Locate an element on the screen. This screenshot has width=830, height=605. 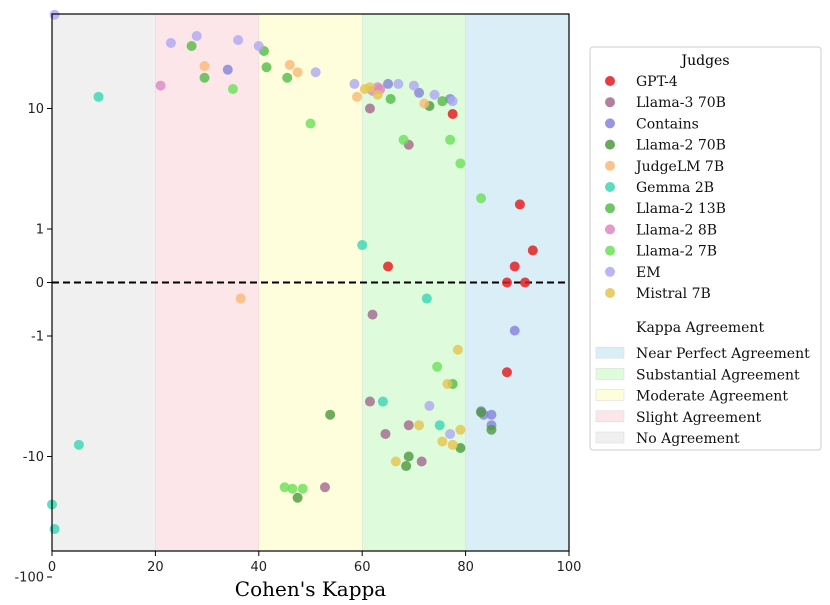
legend-entry-label: Contains is located at coordinates (667, 124).